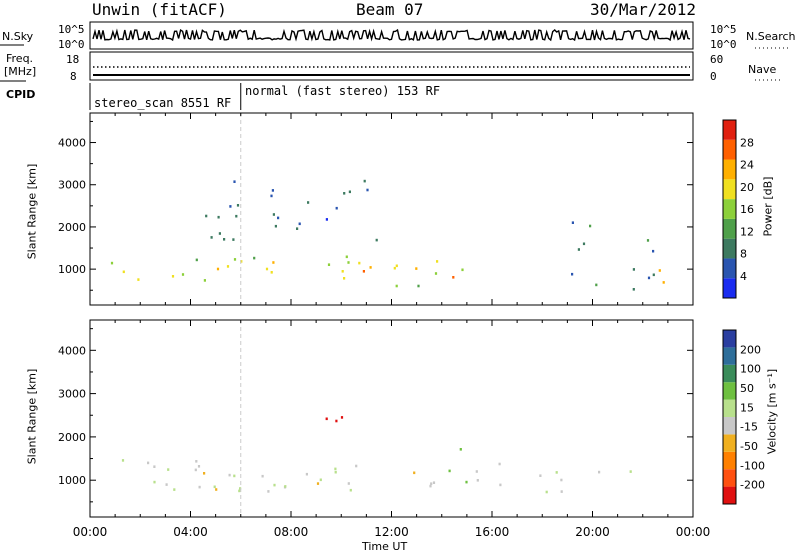 The height and width of the screenshot is (554, 800). Describe the element at coordinates (72, 185) in the screenshot. I see `power-ytick-label-2: 3000` at that location.